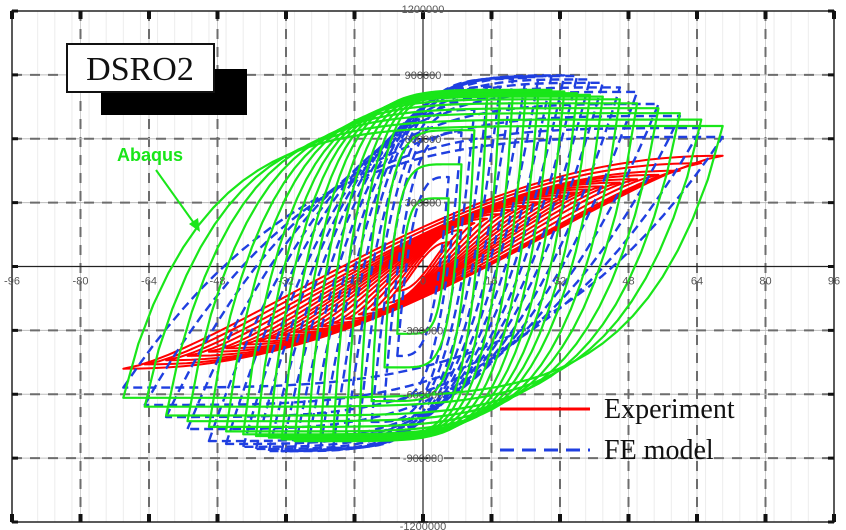 Image resolution: width=846 pixels, height=530 pixels. What do you see at coordinates (423, 459) in the screenshot?
I see `y-tick-label: -900000` at bounding box center [423, 459].